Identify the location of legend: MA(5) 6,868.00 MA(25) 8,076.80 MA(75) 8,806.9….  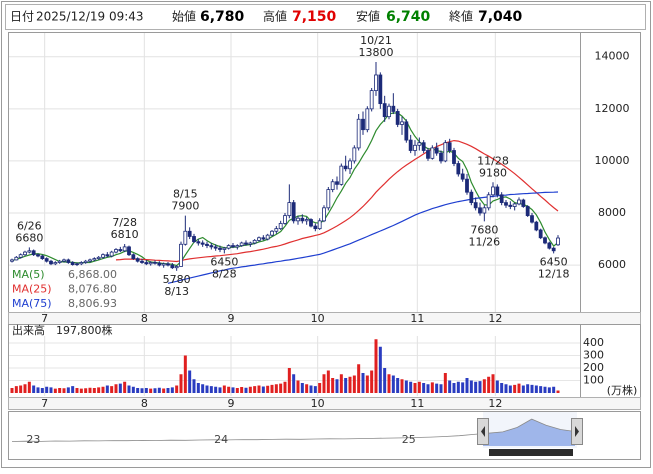
(64, 288).